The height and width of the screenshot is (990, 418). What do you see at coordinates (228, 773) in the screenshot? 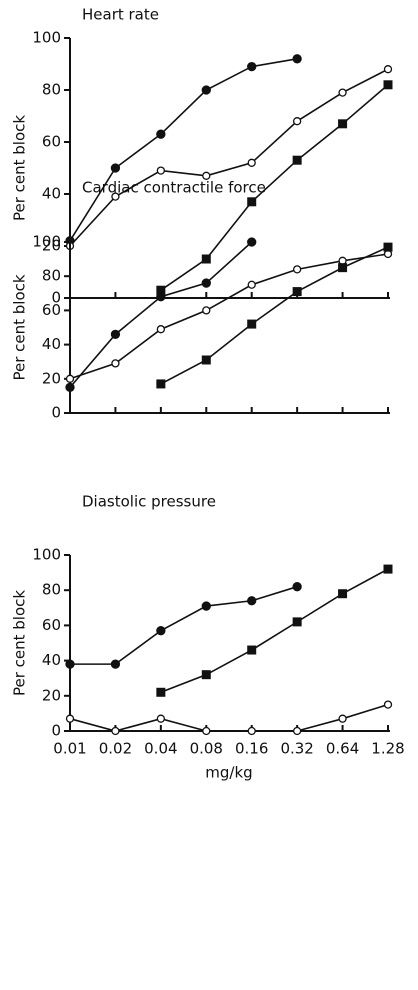
I see `x-axis-label: mg/kg` at bounding box center [228, 773].